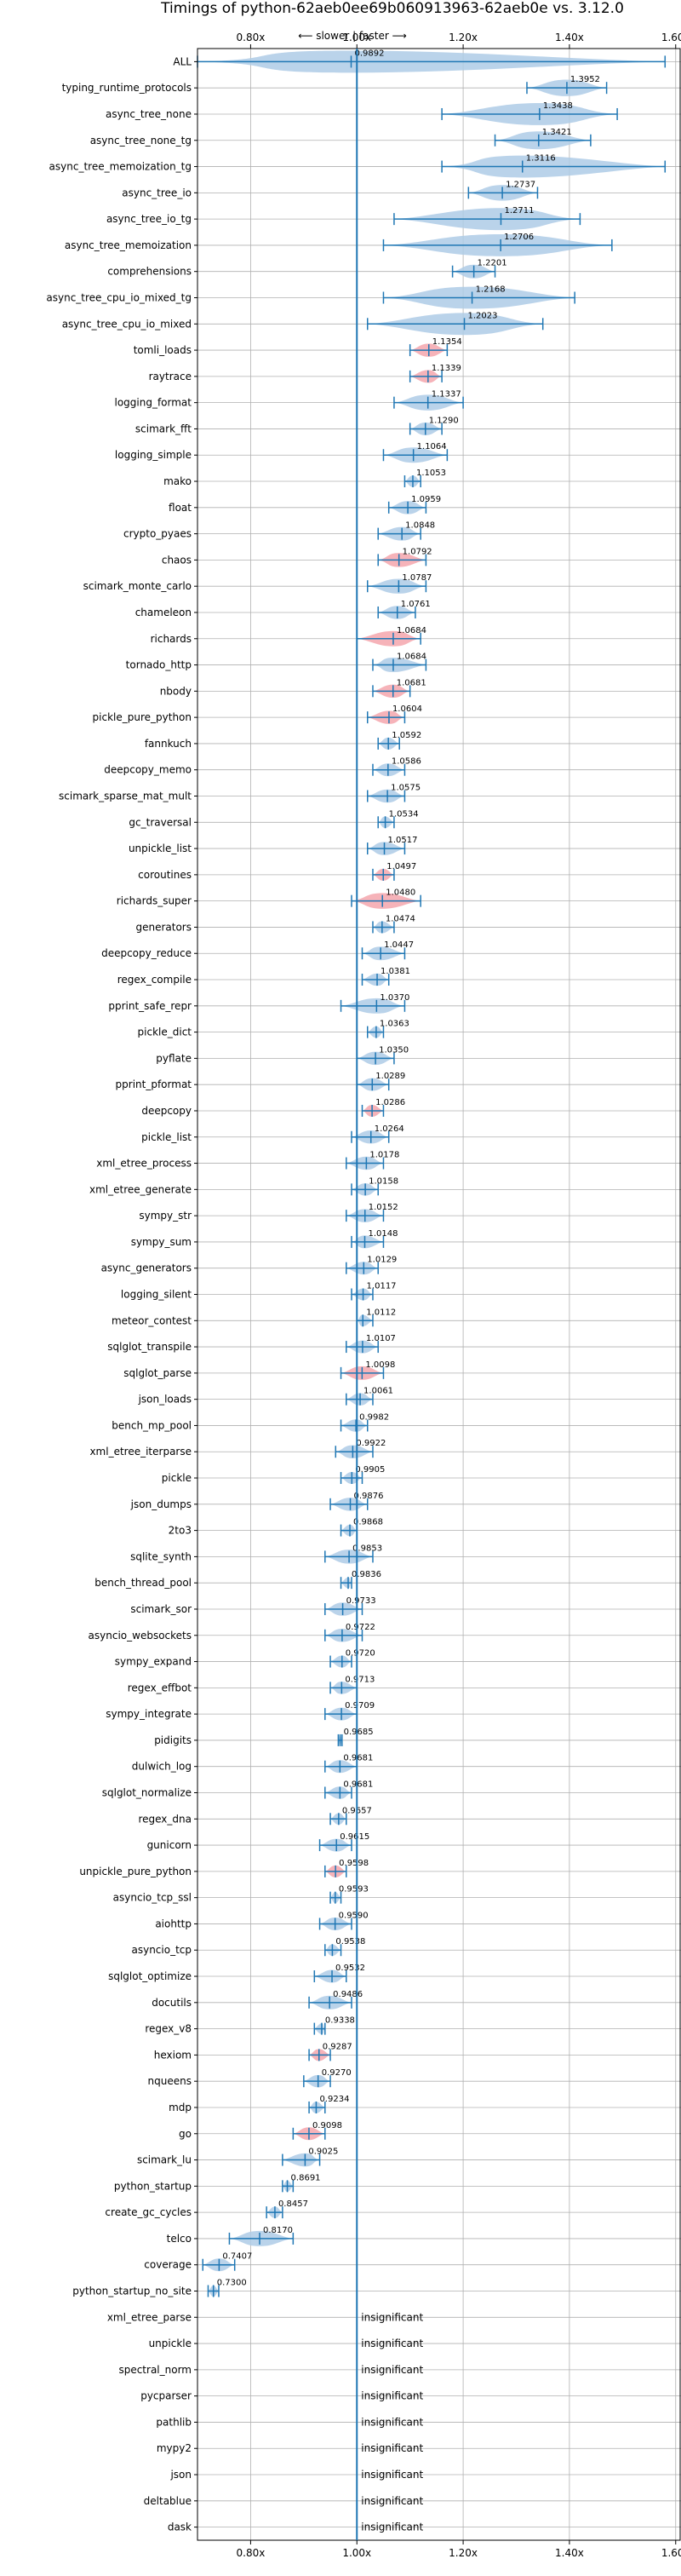 The height and width of the screenshot is (2576, 681). What do you see at coordinates (132, 2291) in the screenshot?
I see `benchmark-label: python_startup_no_site` at bounding box center [132, 2291].